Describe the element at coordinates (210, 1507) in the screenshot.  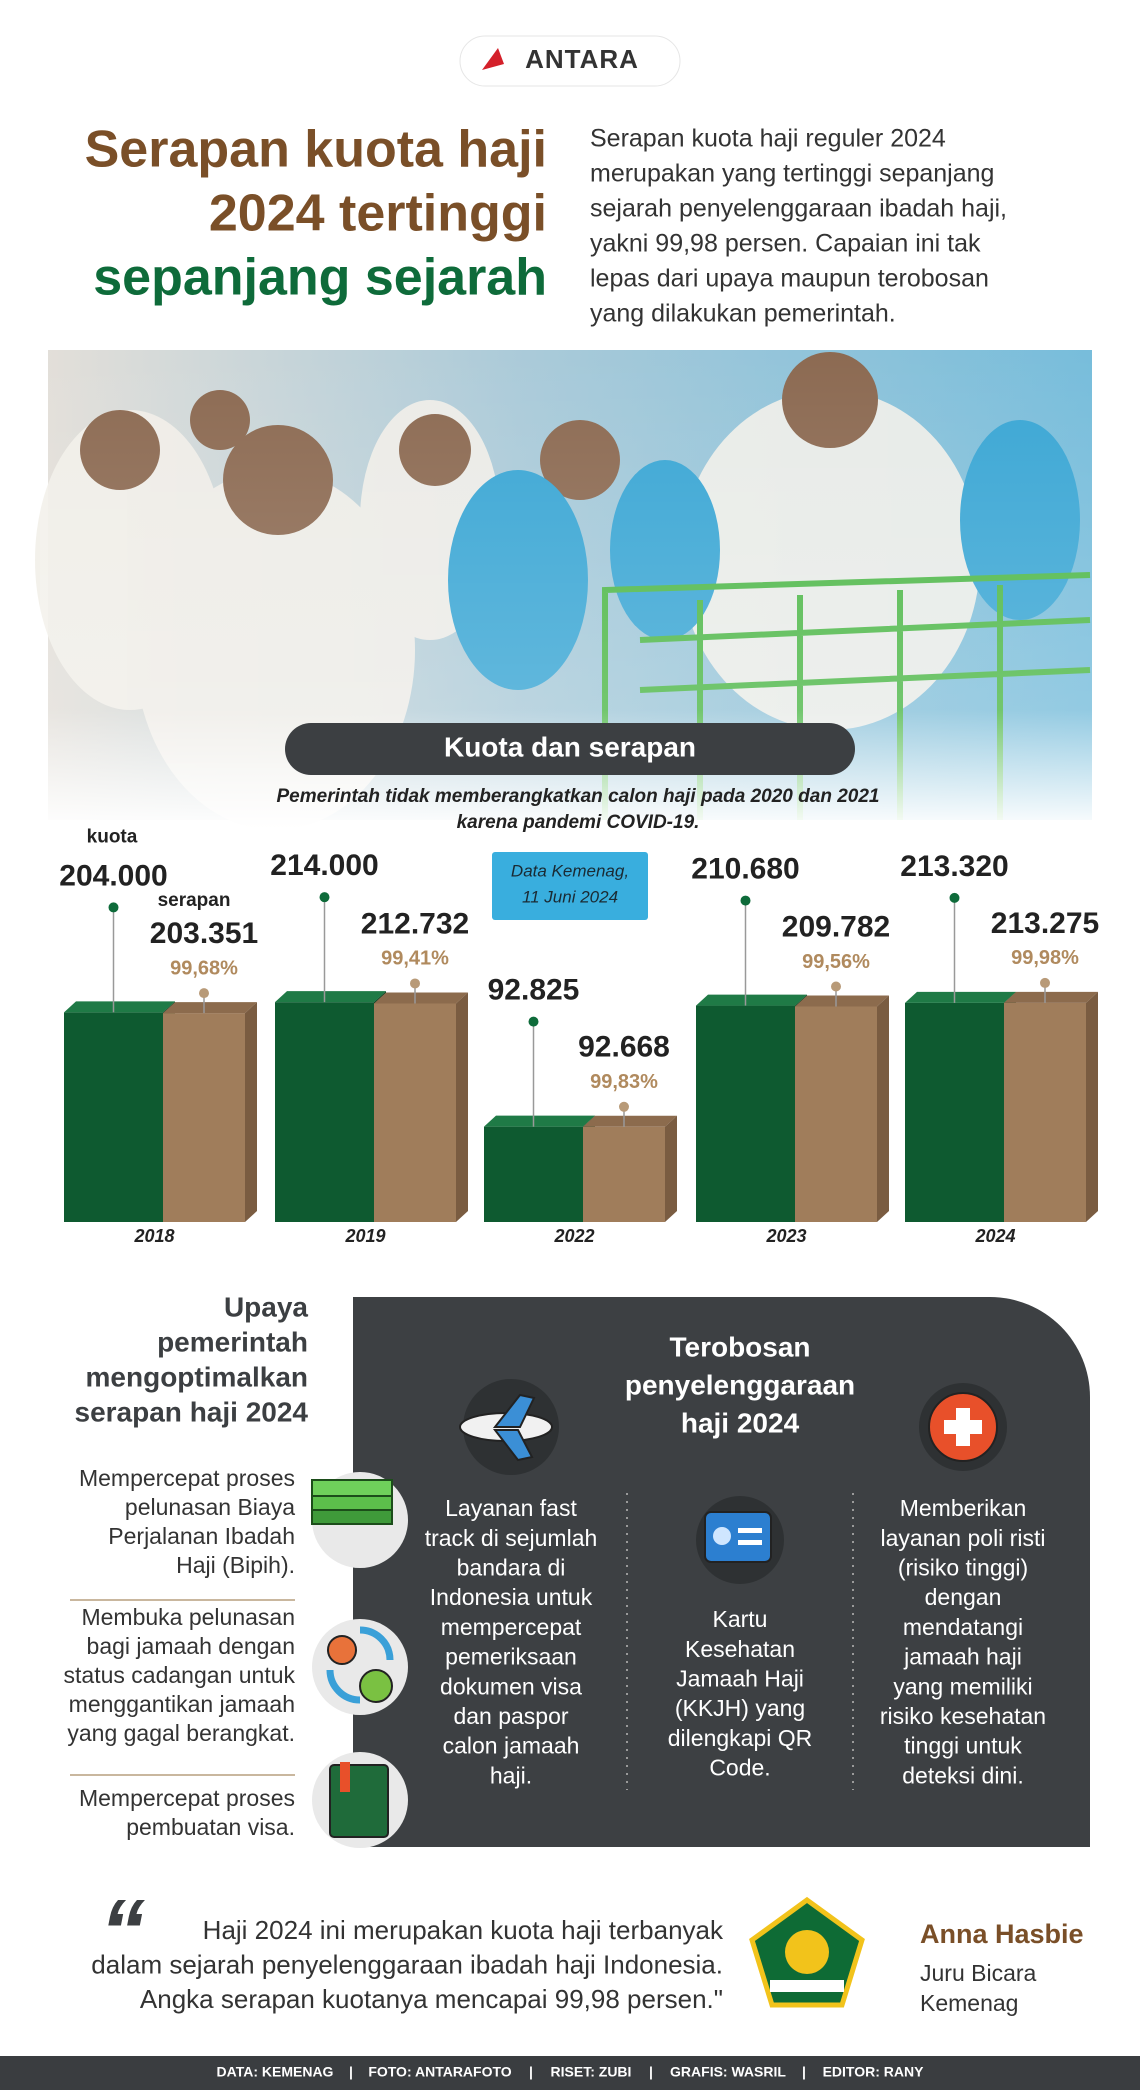
I see `effort-line: pelunasan Biaya` at that location.